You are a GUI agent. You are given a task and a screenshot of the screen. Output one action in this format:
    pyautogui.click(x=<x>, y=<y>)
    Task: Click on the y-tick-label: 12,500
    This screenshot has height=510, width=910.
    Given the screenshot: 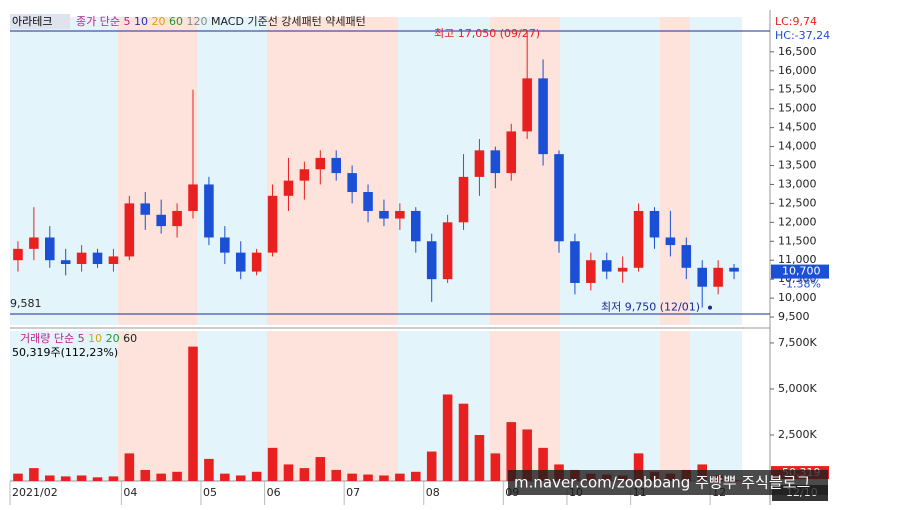 What is the action you would take?
    pyautogui.click(x=797, y=202)
    